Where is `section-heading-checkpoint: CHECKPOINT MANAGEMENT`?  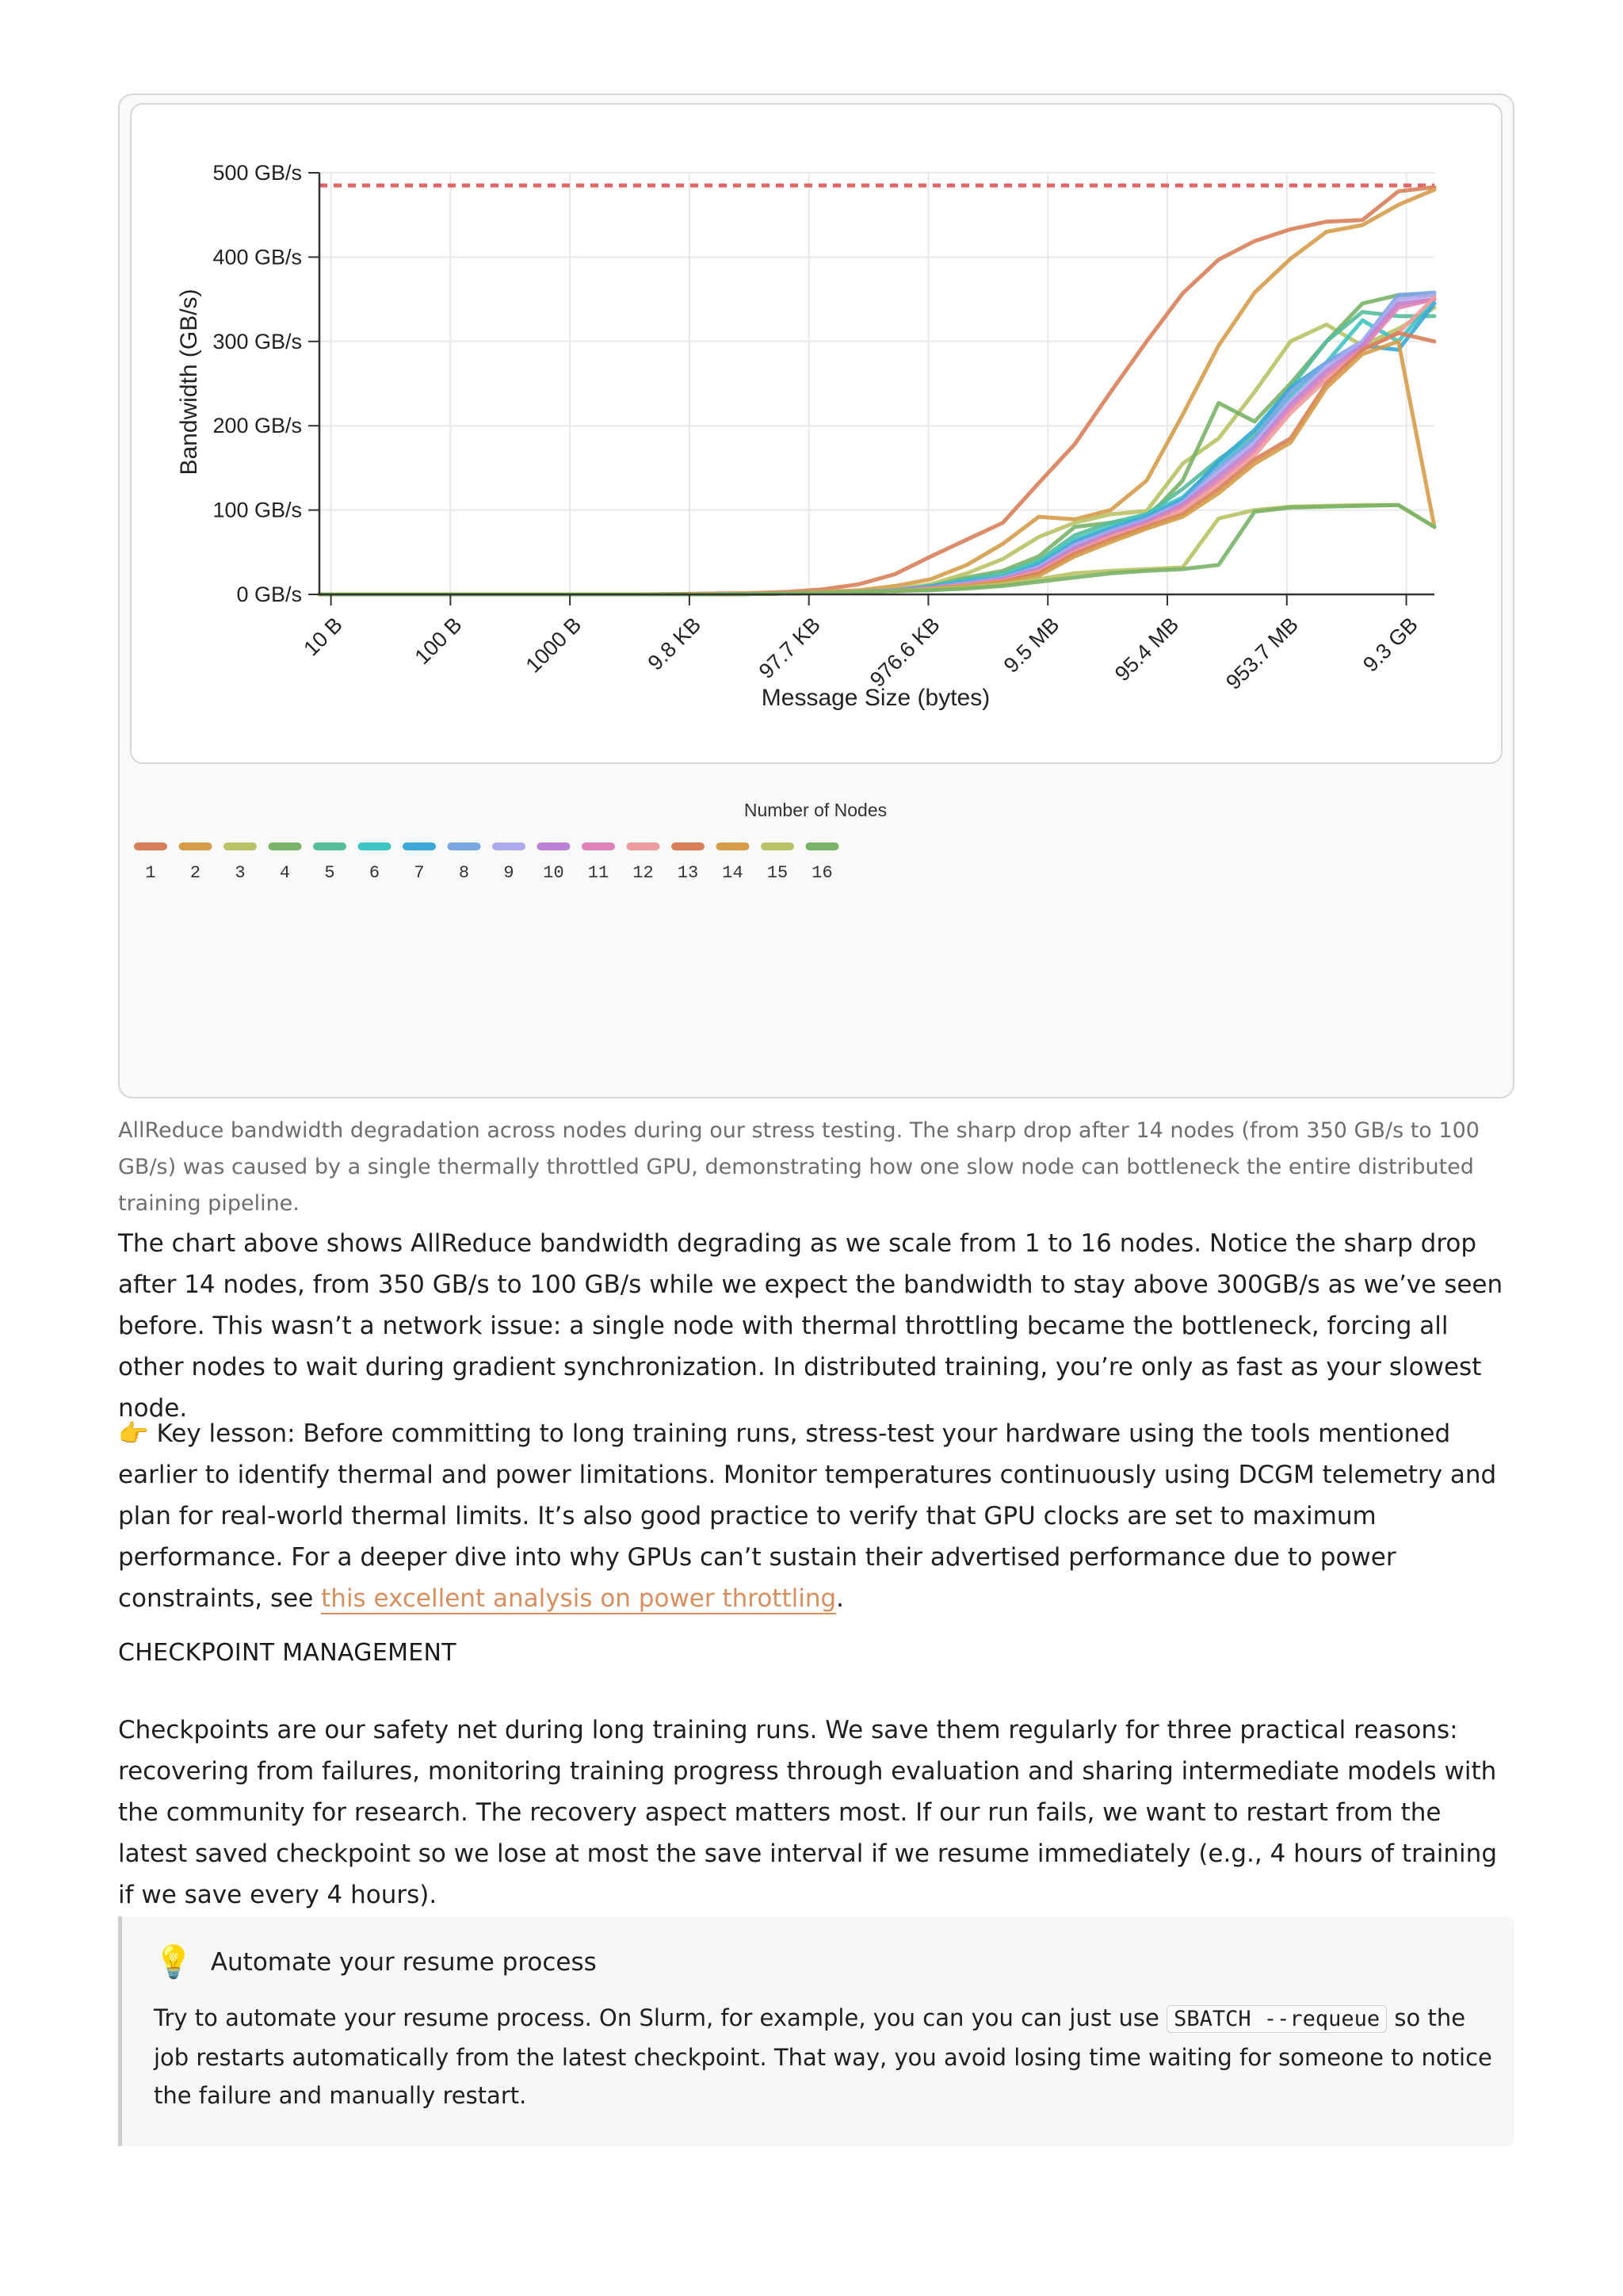
section-heading-checkpoint: CHECKPOINT MANAGEMENT is located at coordinates (287, 1653).